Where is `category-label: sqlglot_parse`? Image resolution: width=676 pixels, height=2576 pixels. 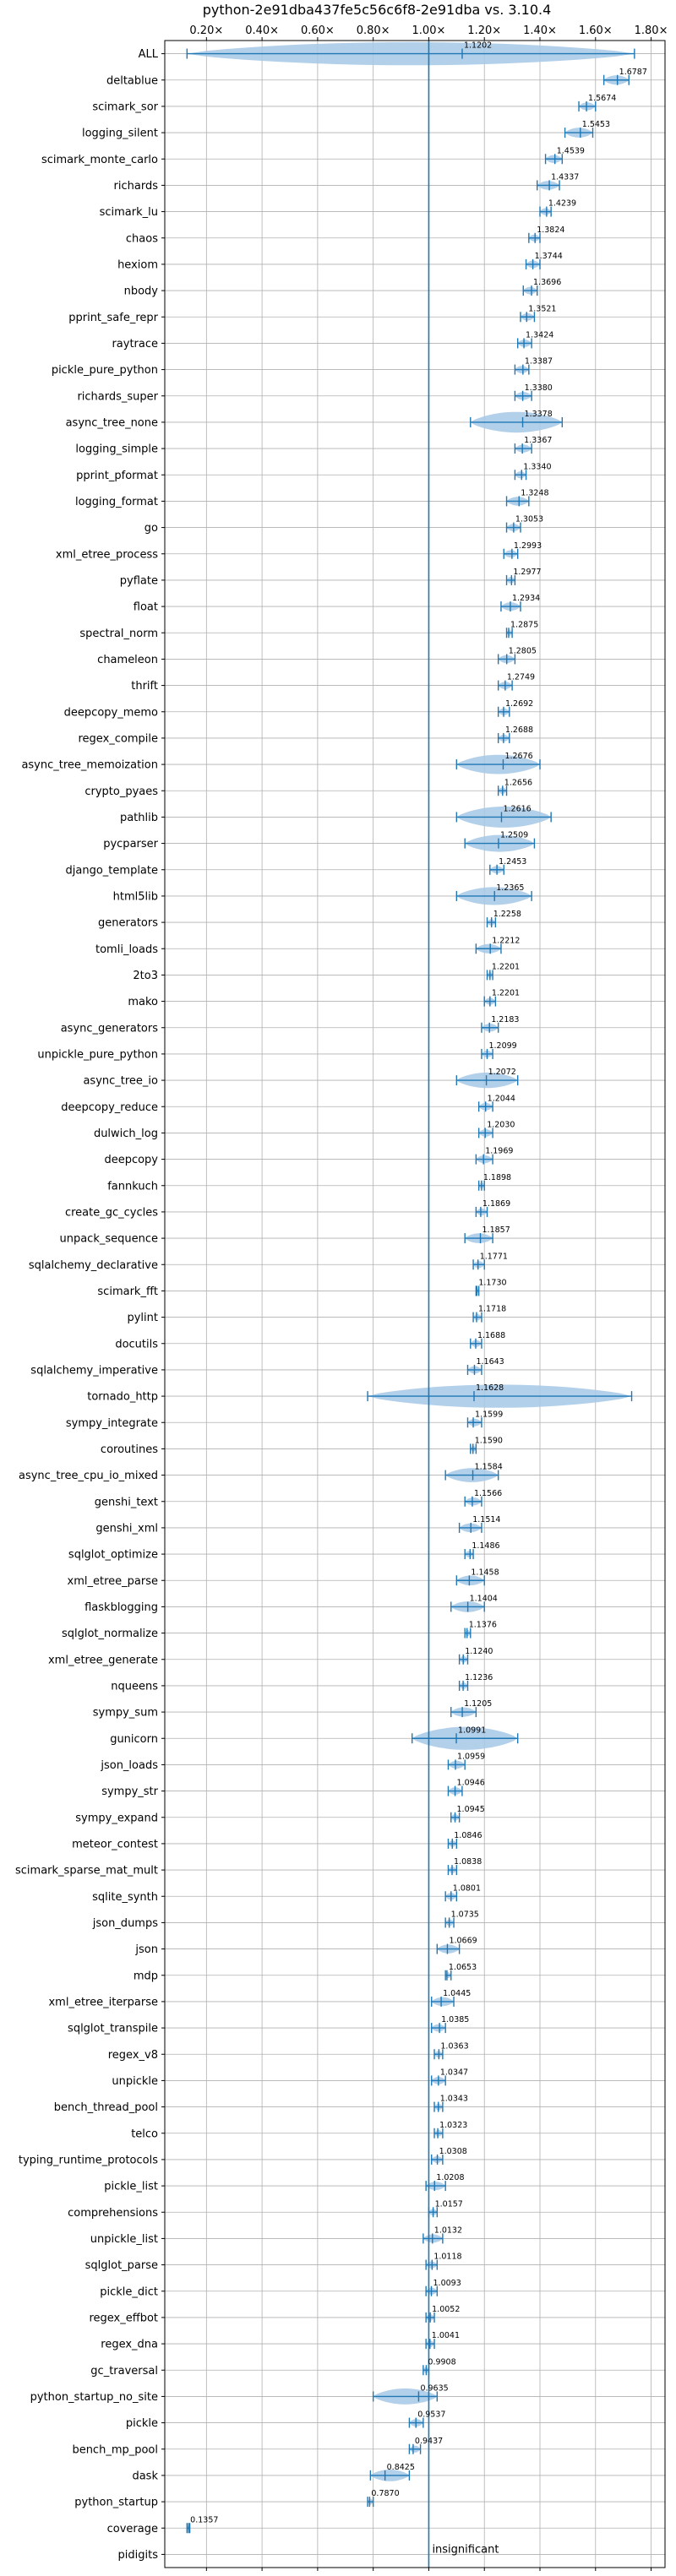
category-label: sqlglot_parse is located at coordinates (122, 2265).